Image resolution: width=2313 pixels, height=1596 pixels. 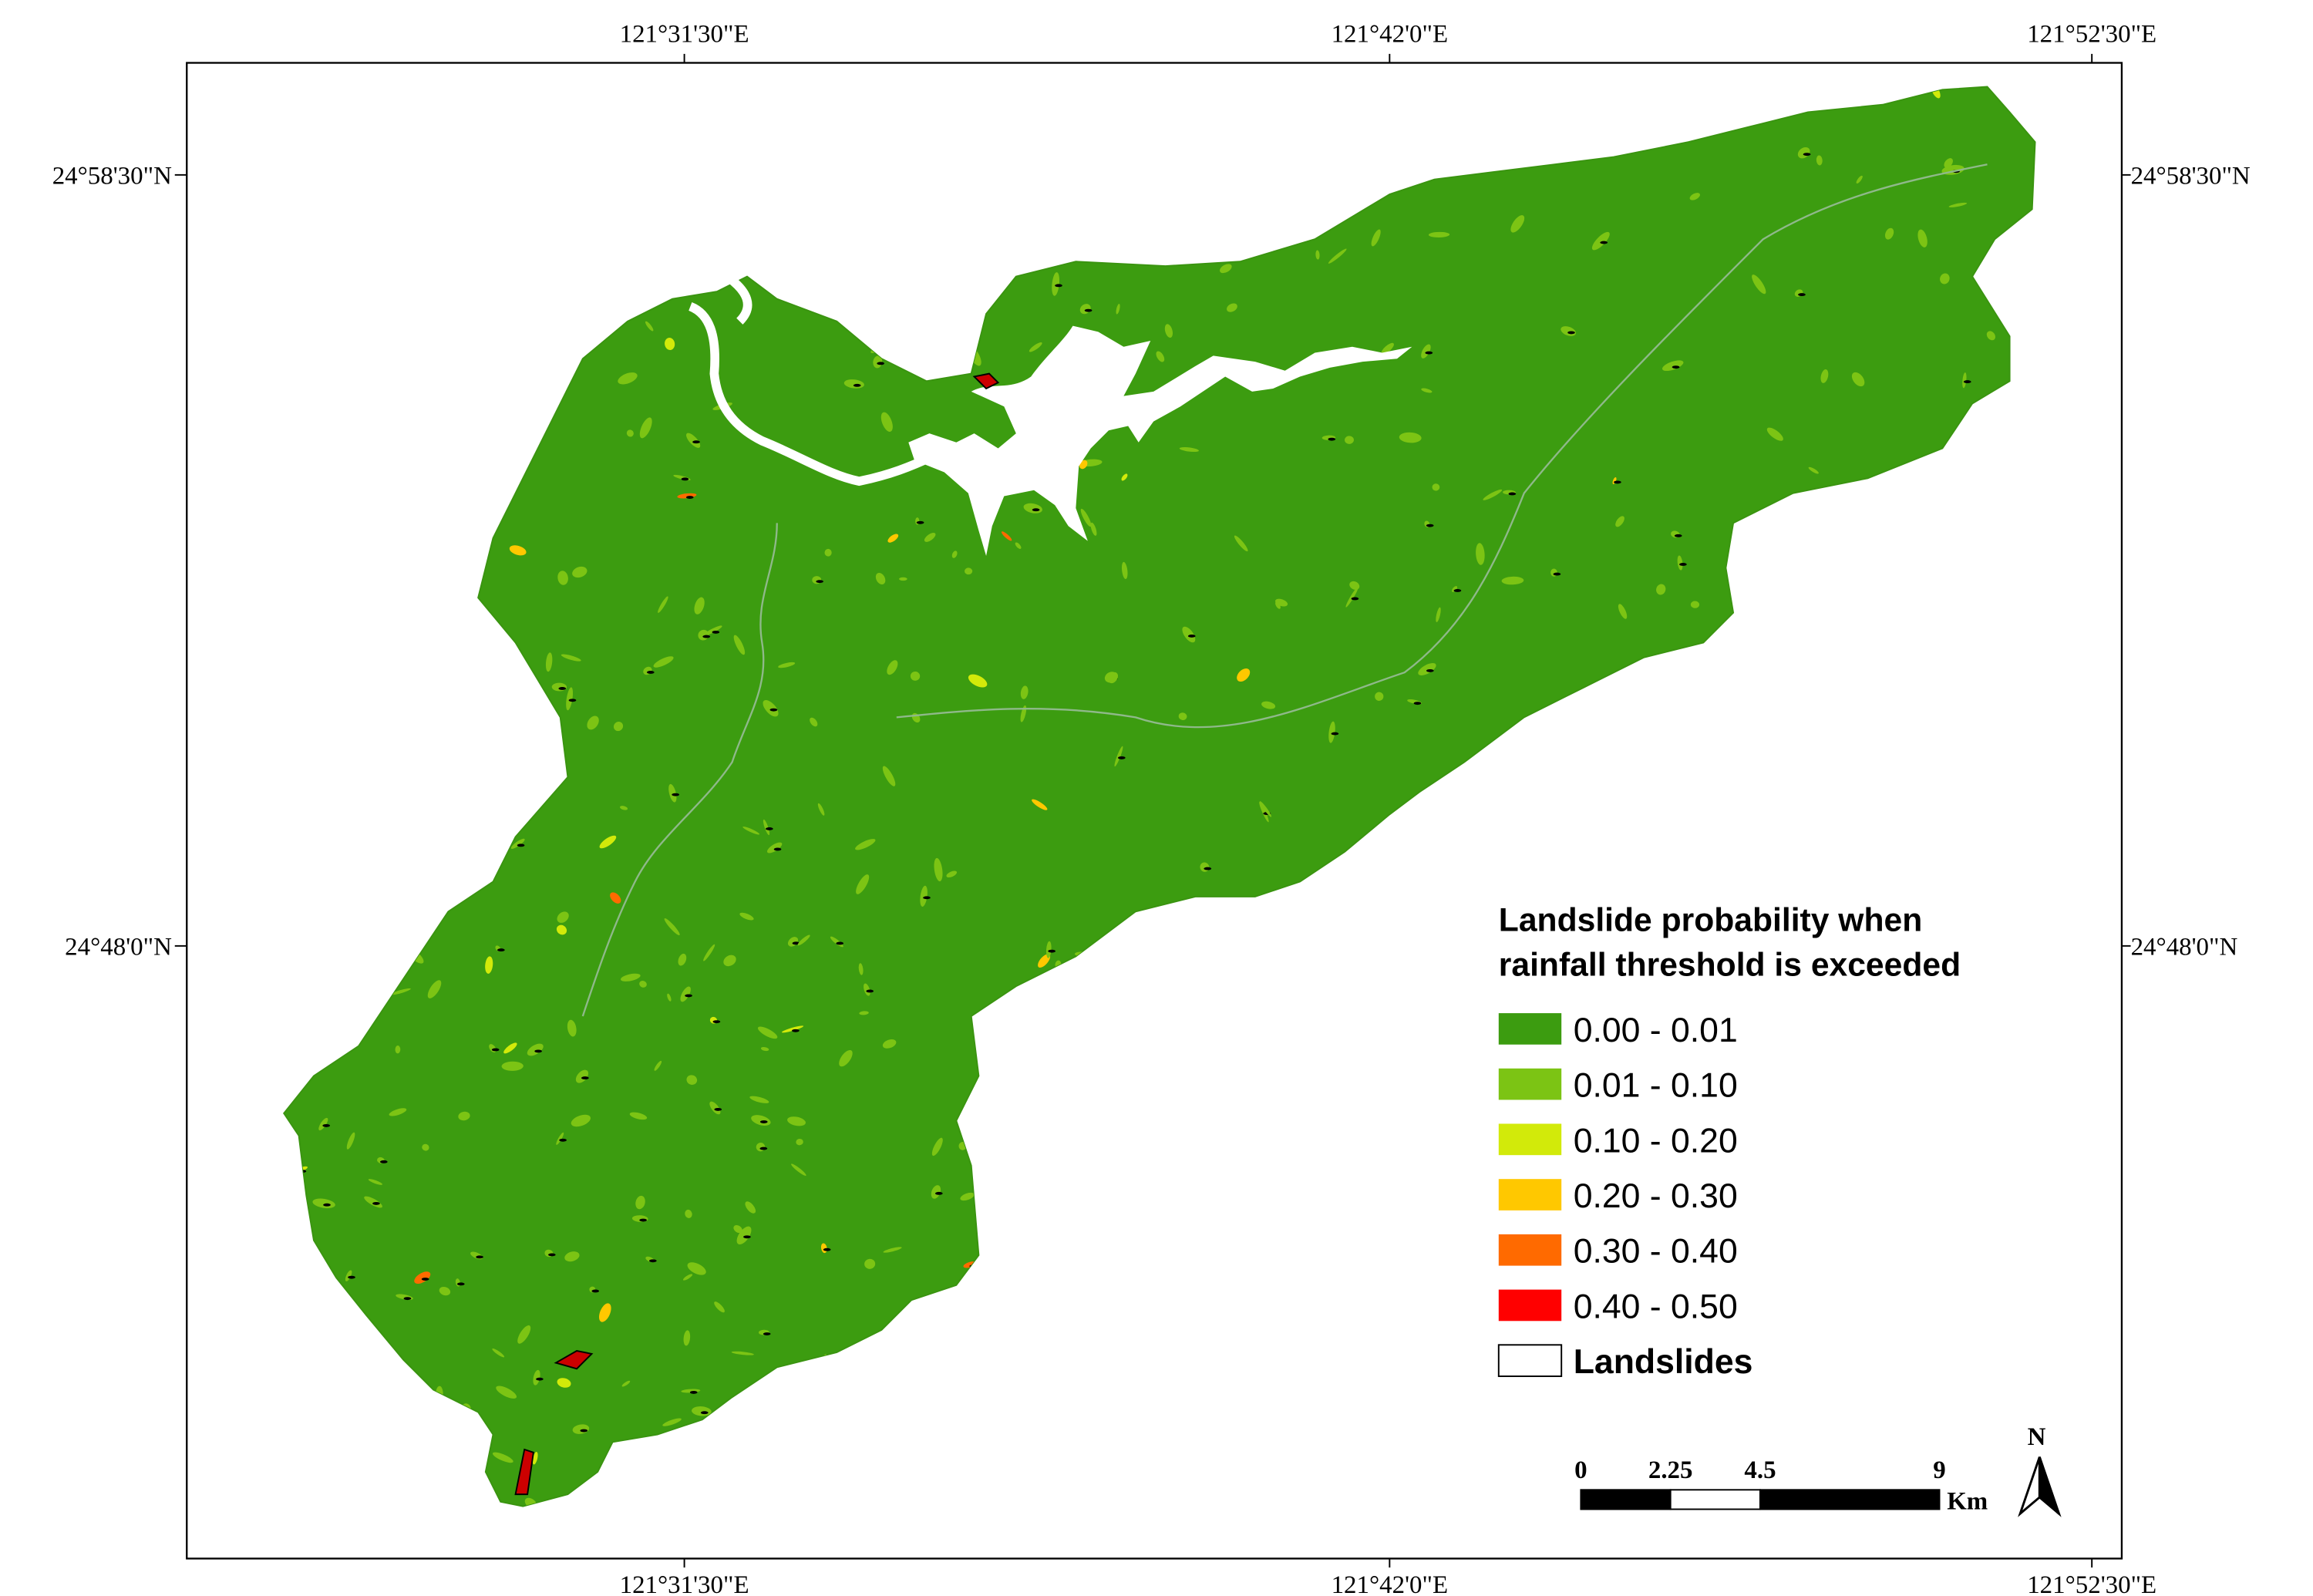 What do you see at coordinates (1656, 1252) in the screenshot?
I see `legend-label: 0.30 - 0.40` at bounding box center [1656, 1252].